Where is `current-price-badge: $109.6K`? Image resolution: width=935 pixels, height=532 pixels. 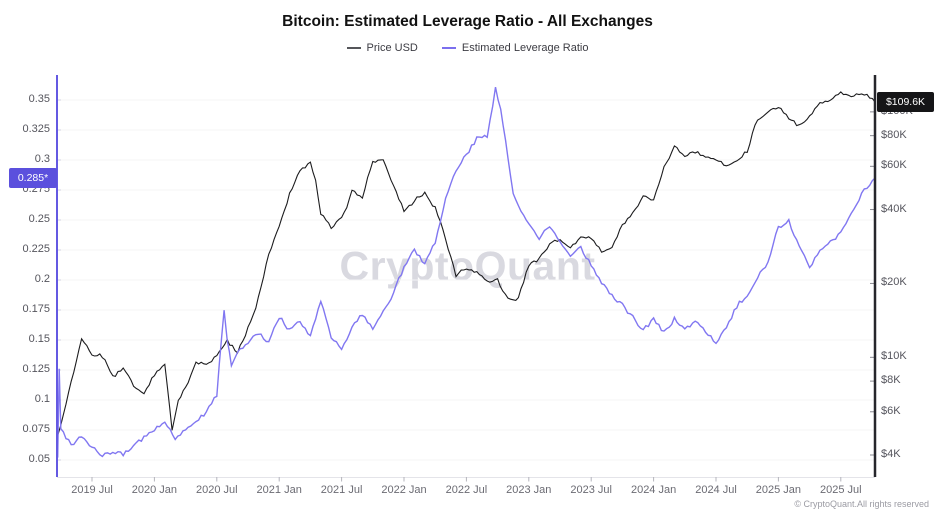 current-price-badge: $109.6K is located at coordinates (905, 102).